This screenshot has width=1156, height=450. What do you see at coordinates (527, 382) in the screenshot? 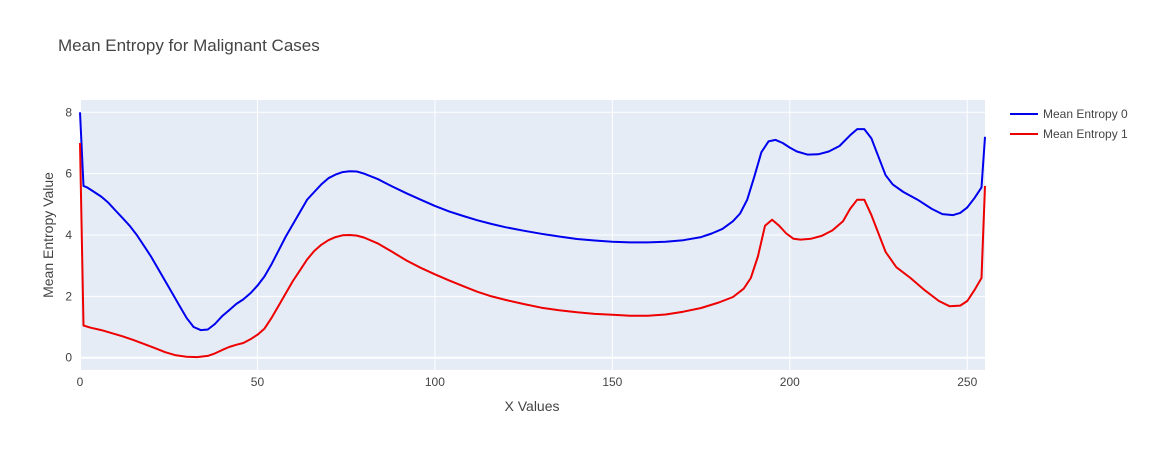
I see `x-tick-labels: 0 50 100 150 200 250` at bounding box center [527, 382].